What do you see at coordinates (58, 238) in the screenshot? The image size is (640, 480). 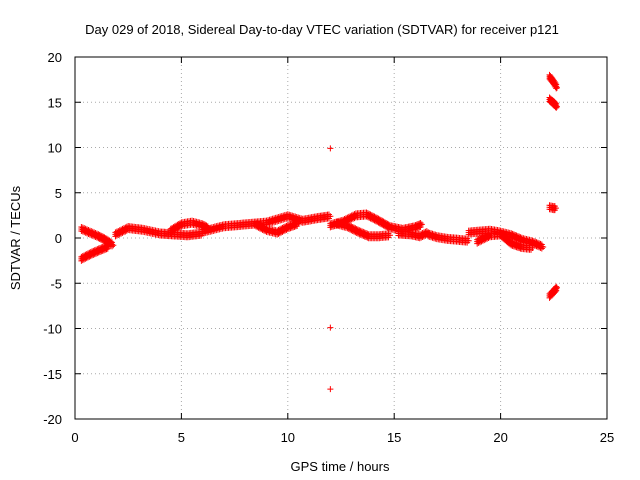 I see `y-tick-label: 0` at bounding box center [58, 238].